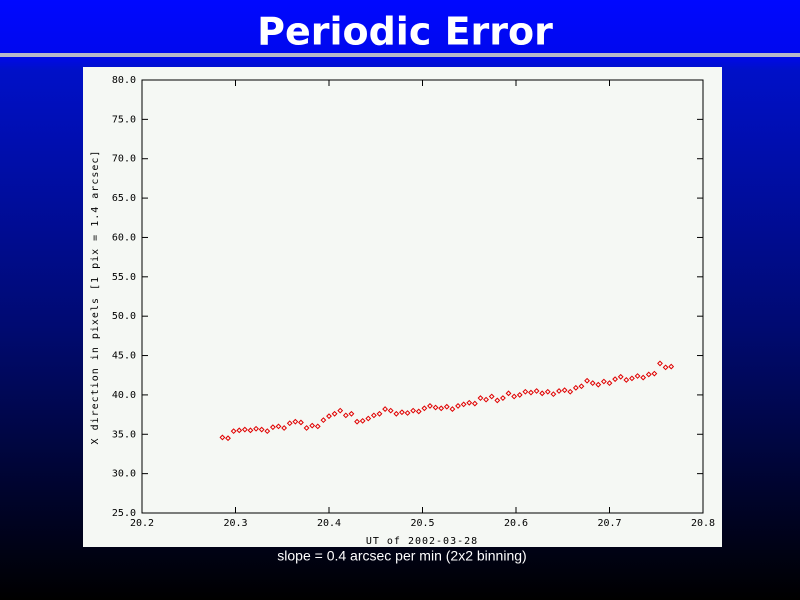 The image size is (800, 600). I want to click on y-tick-label: 80.0, so click(124, 80).